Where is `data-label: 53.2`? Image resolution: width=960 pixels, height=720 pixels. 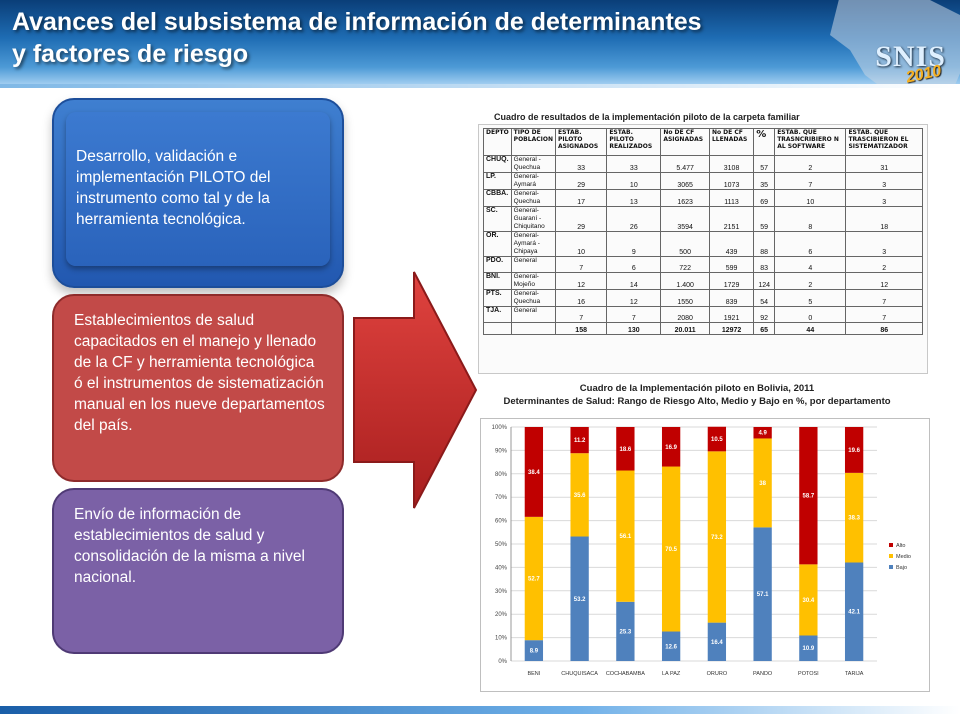
data-label: 53.2 is located at coordinates (580, 600).